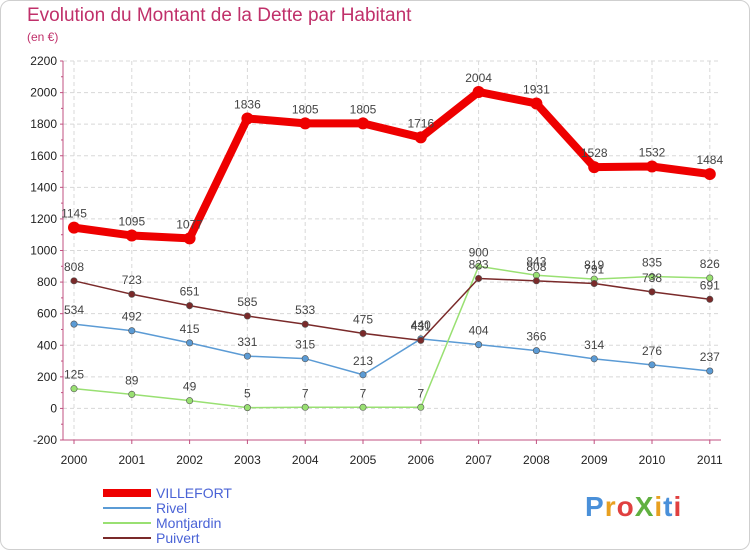 Image resolution: width=750 pixels, height=550 pixels. What do you see at coordinates (305, 345) in the screenshot?
I see `data-label-rivel: 315` at bounding box center [305, 345].